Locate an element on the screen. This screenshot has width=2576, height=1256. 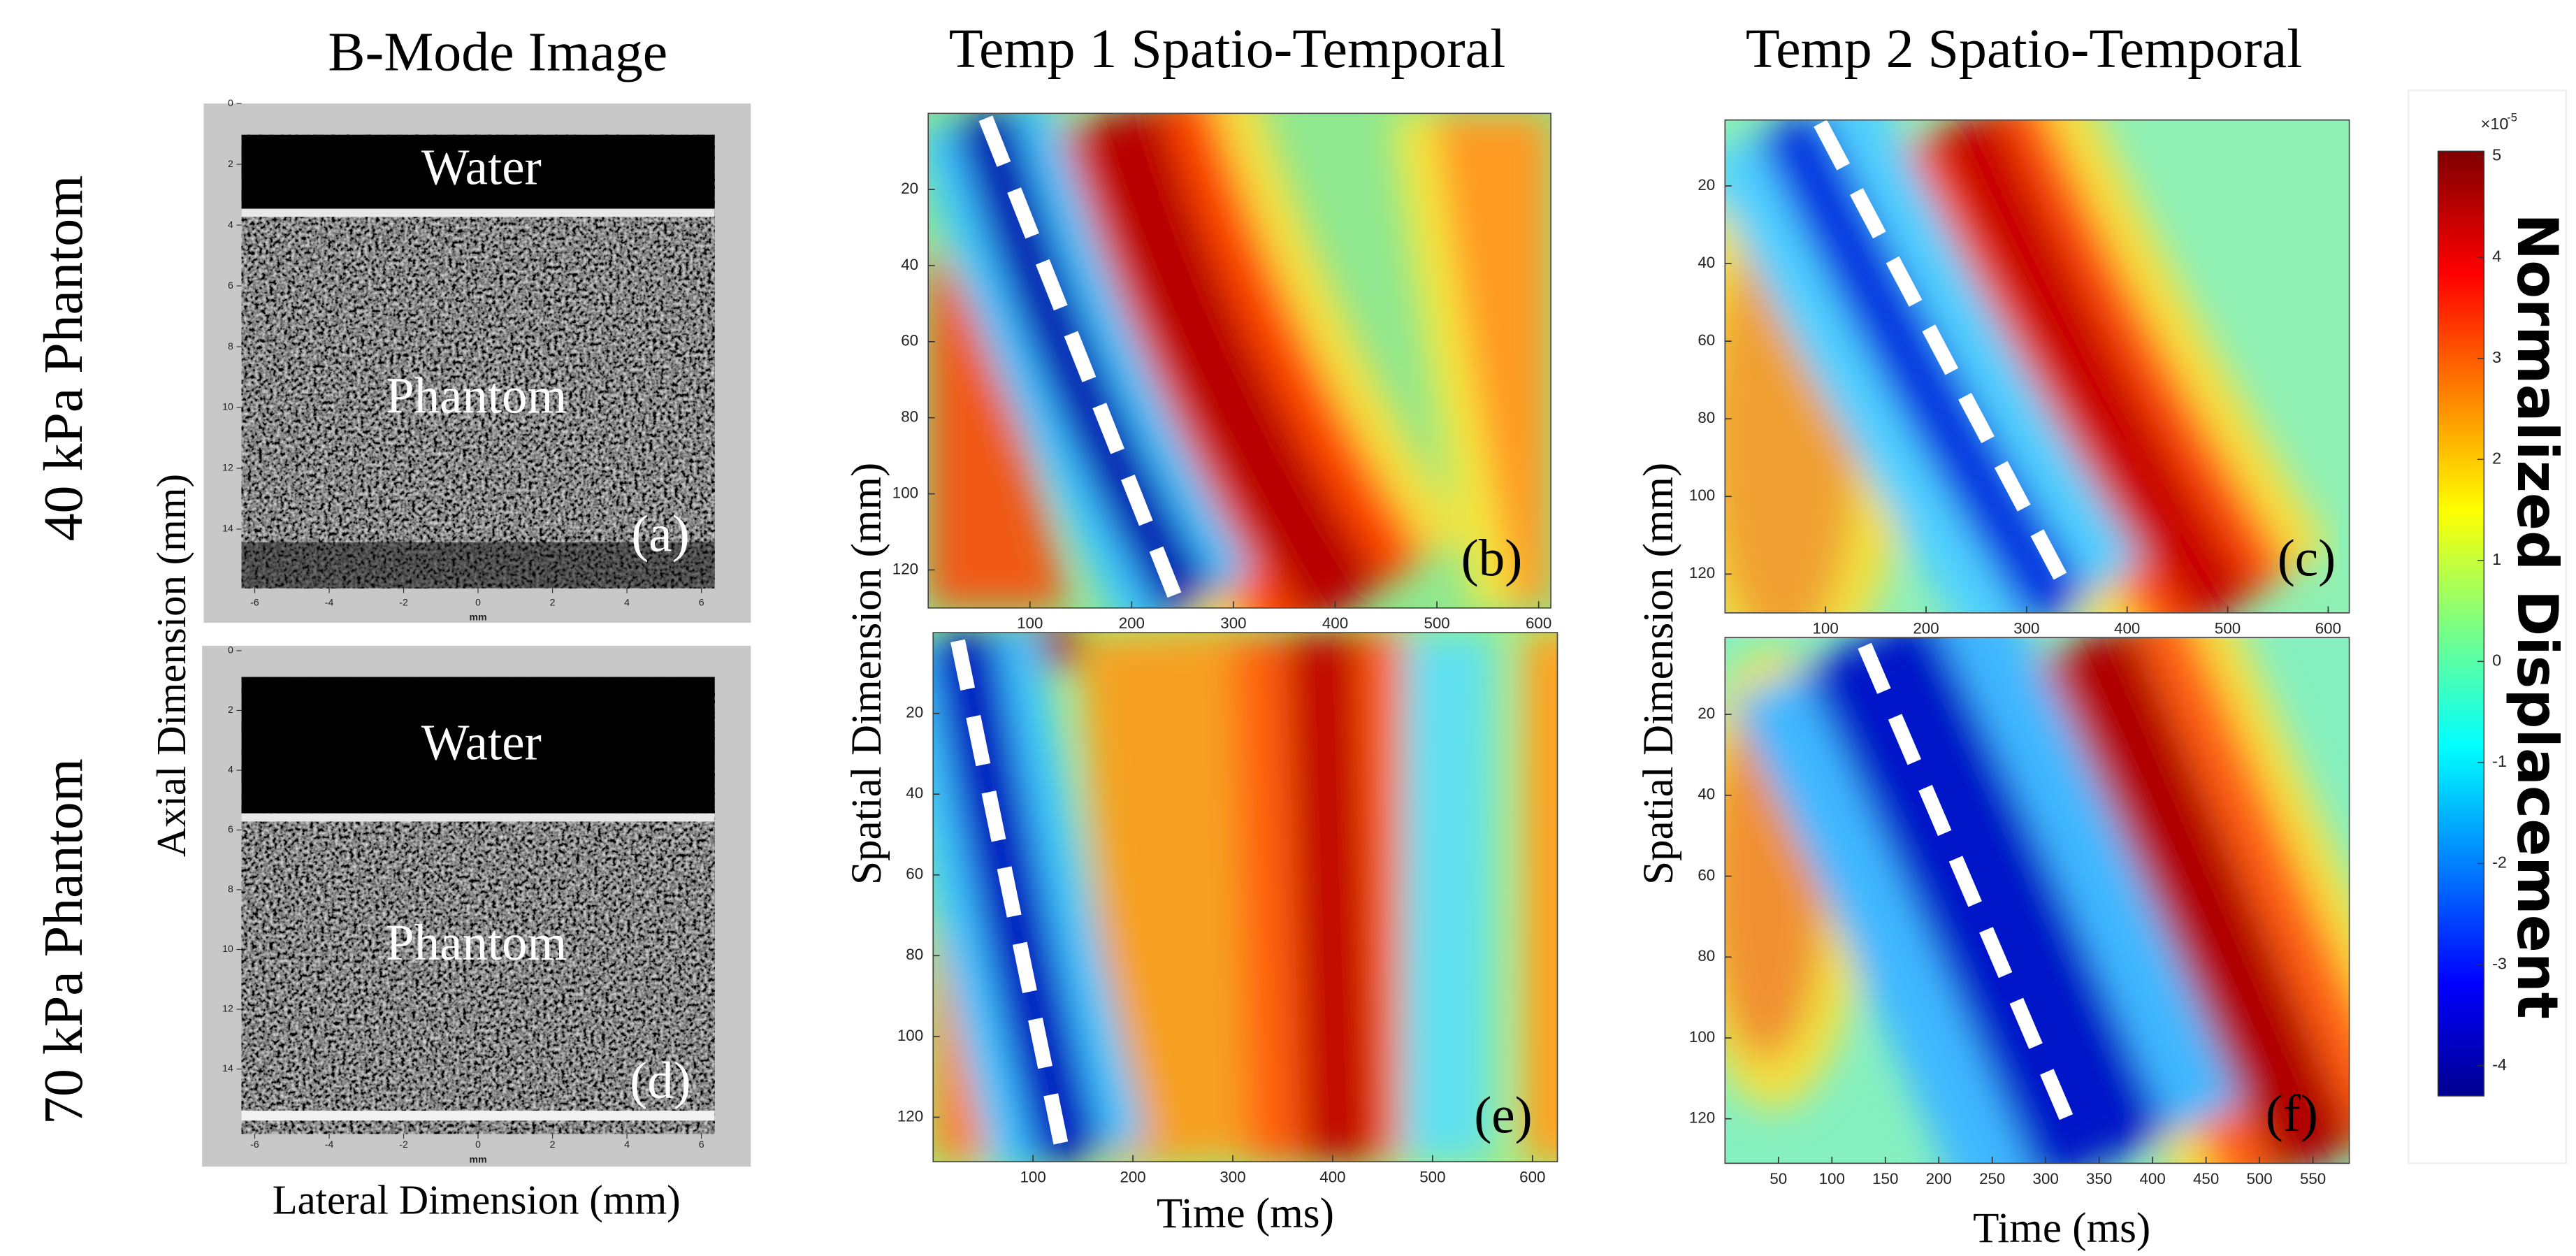
x-tick-label: 350 is located at coordinates (2099, 1179).